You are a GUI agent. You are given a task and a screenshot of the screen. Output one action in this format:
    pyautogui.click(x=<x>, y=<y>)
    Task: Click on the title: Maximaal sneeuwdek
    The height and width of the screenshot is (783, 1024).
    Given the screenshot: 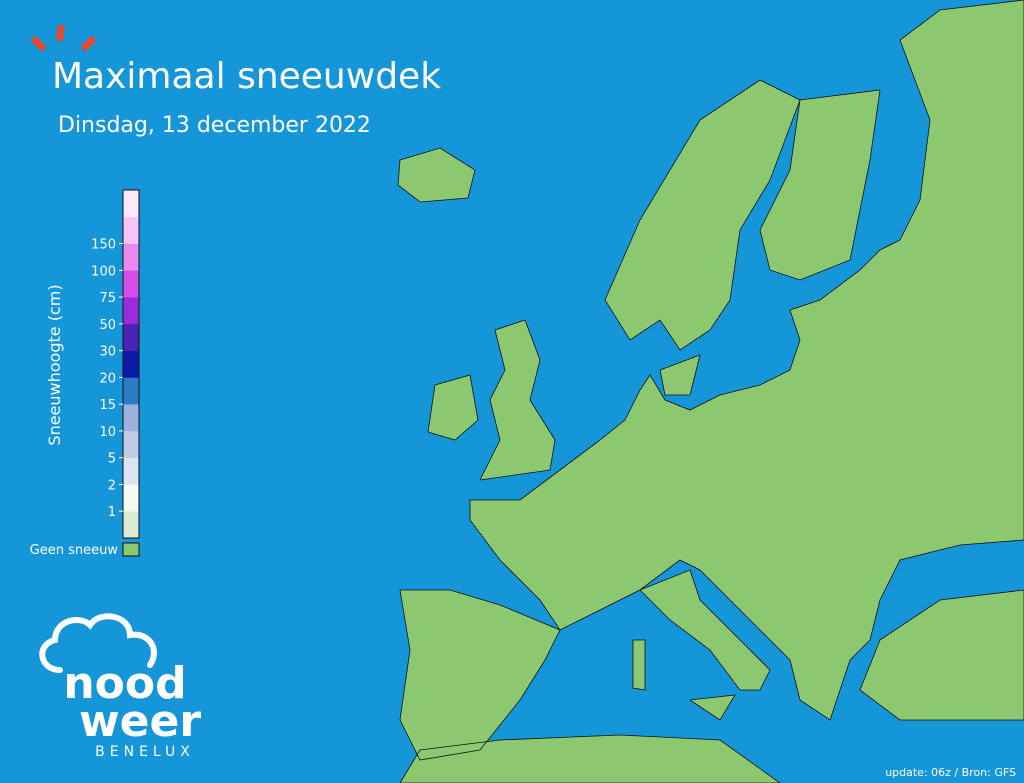 What is the action you would take?
    pyautogui.click(x=246, y=76)
    